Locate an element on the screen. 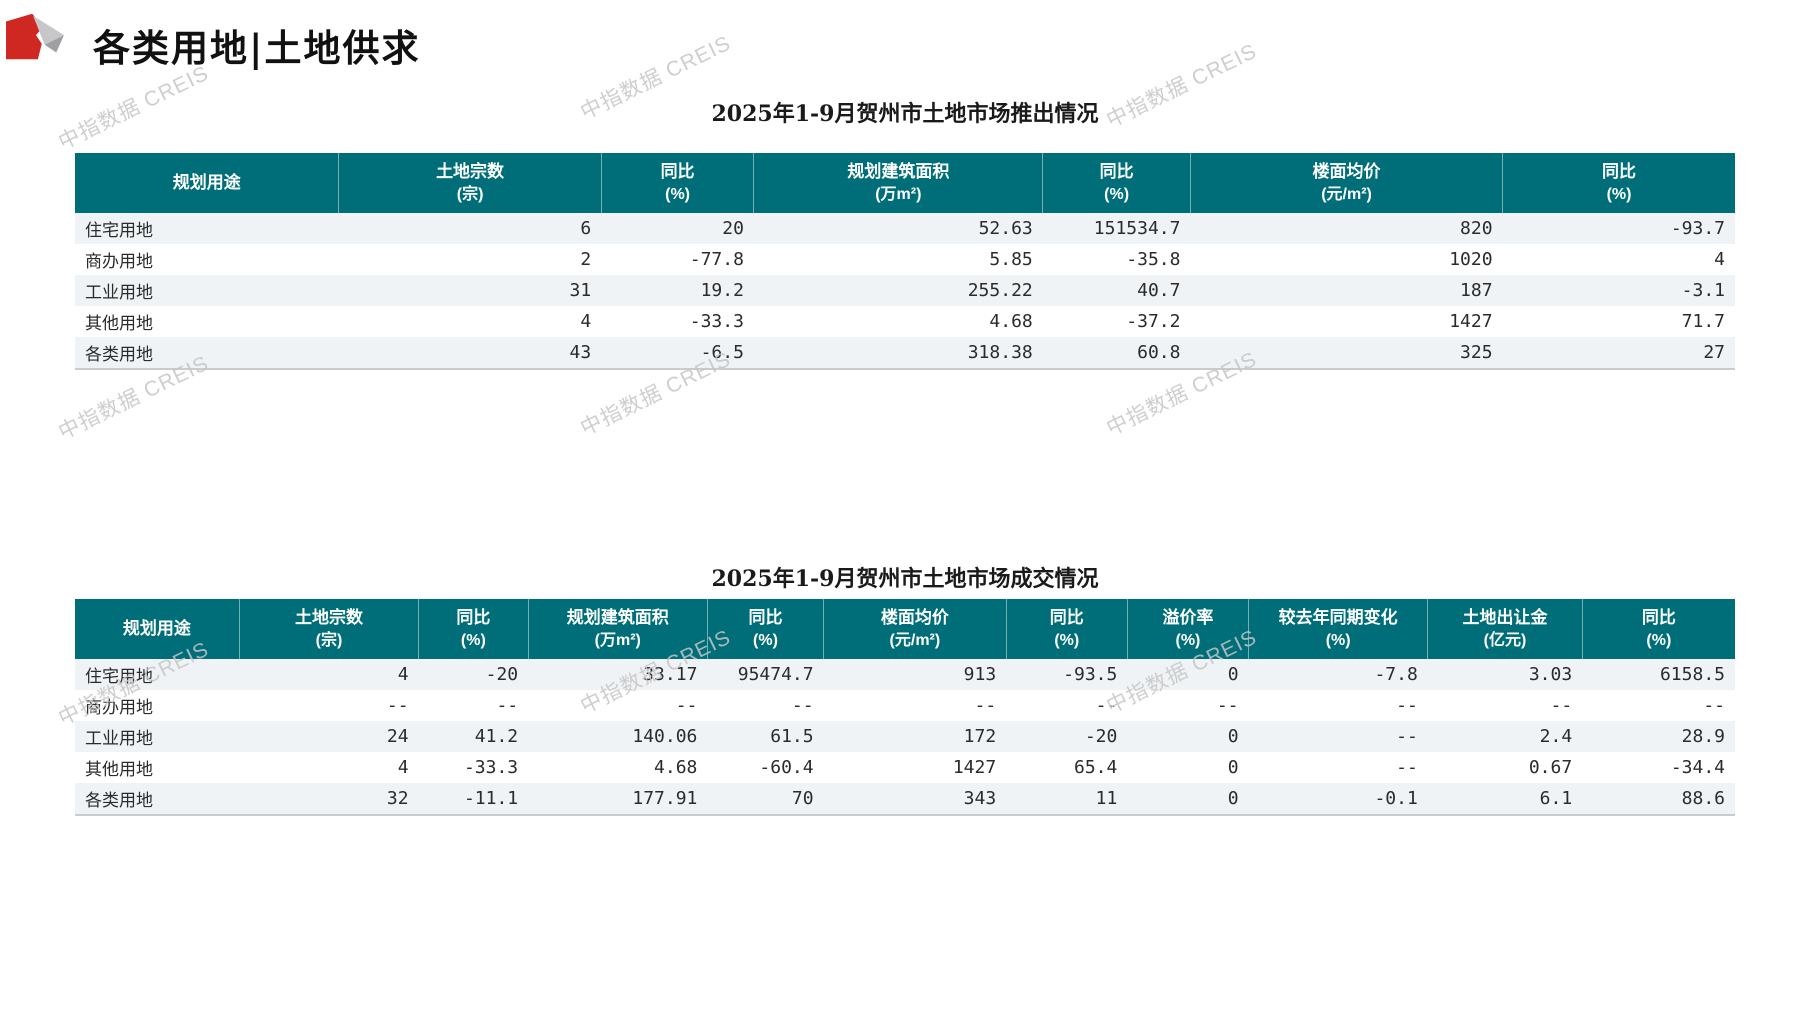 This screenshot has width=1797, height=1010. column-header-line1: 规划建筑面积 is located at coordinates (898, 171).